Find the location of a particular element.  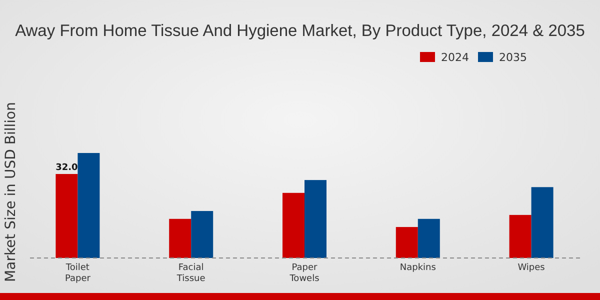

data-label: 32.0 is located at coordinates (67, 168).